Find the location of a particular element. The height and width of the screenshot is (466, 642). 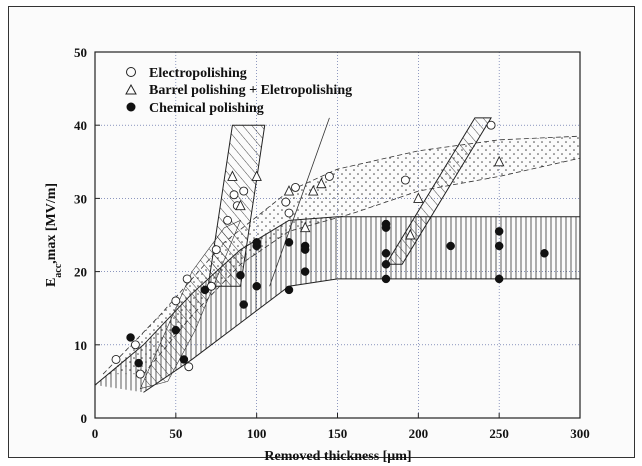

legend-marker-electropolishing is located at coordinates (131, 72).